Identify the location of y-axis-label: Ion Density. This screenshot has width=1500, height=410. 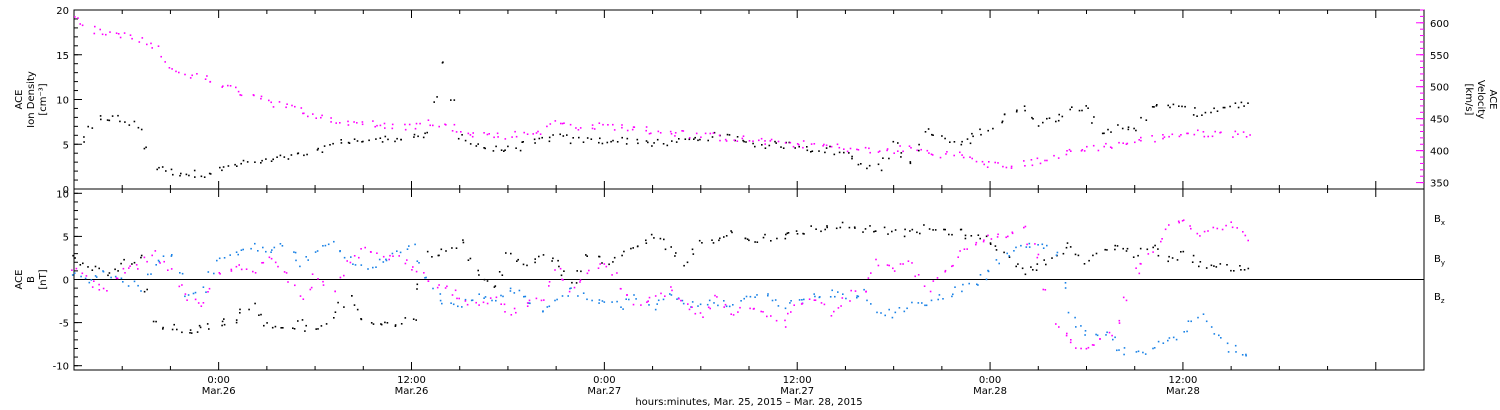
(31, 99).